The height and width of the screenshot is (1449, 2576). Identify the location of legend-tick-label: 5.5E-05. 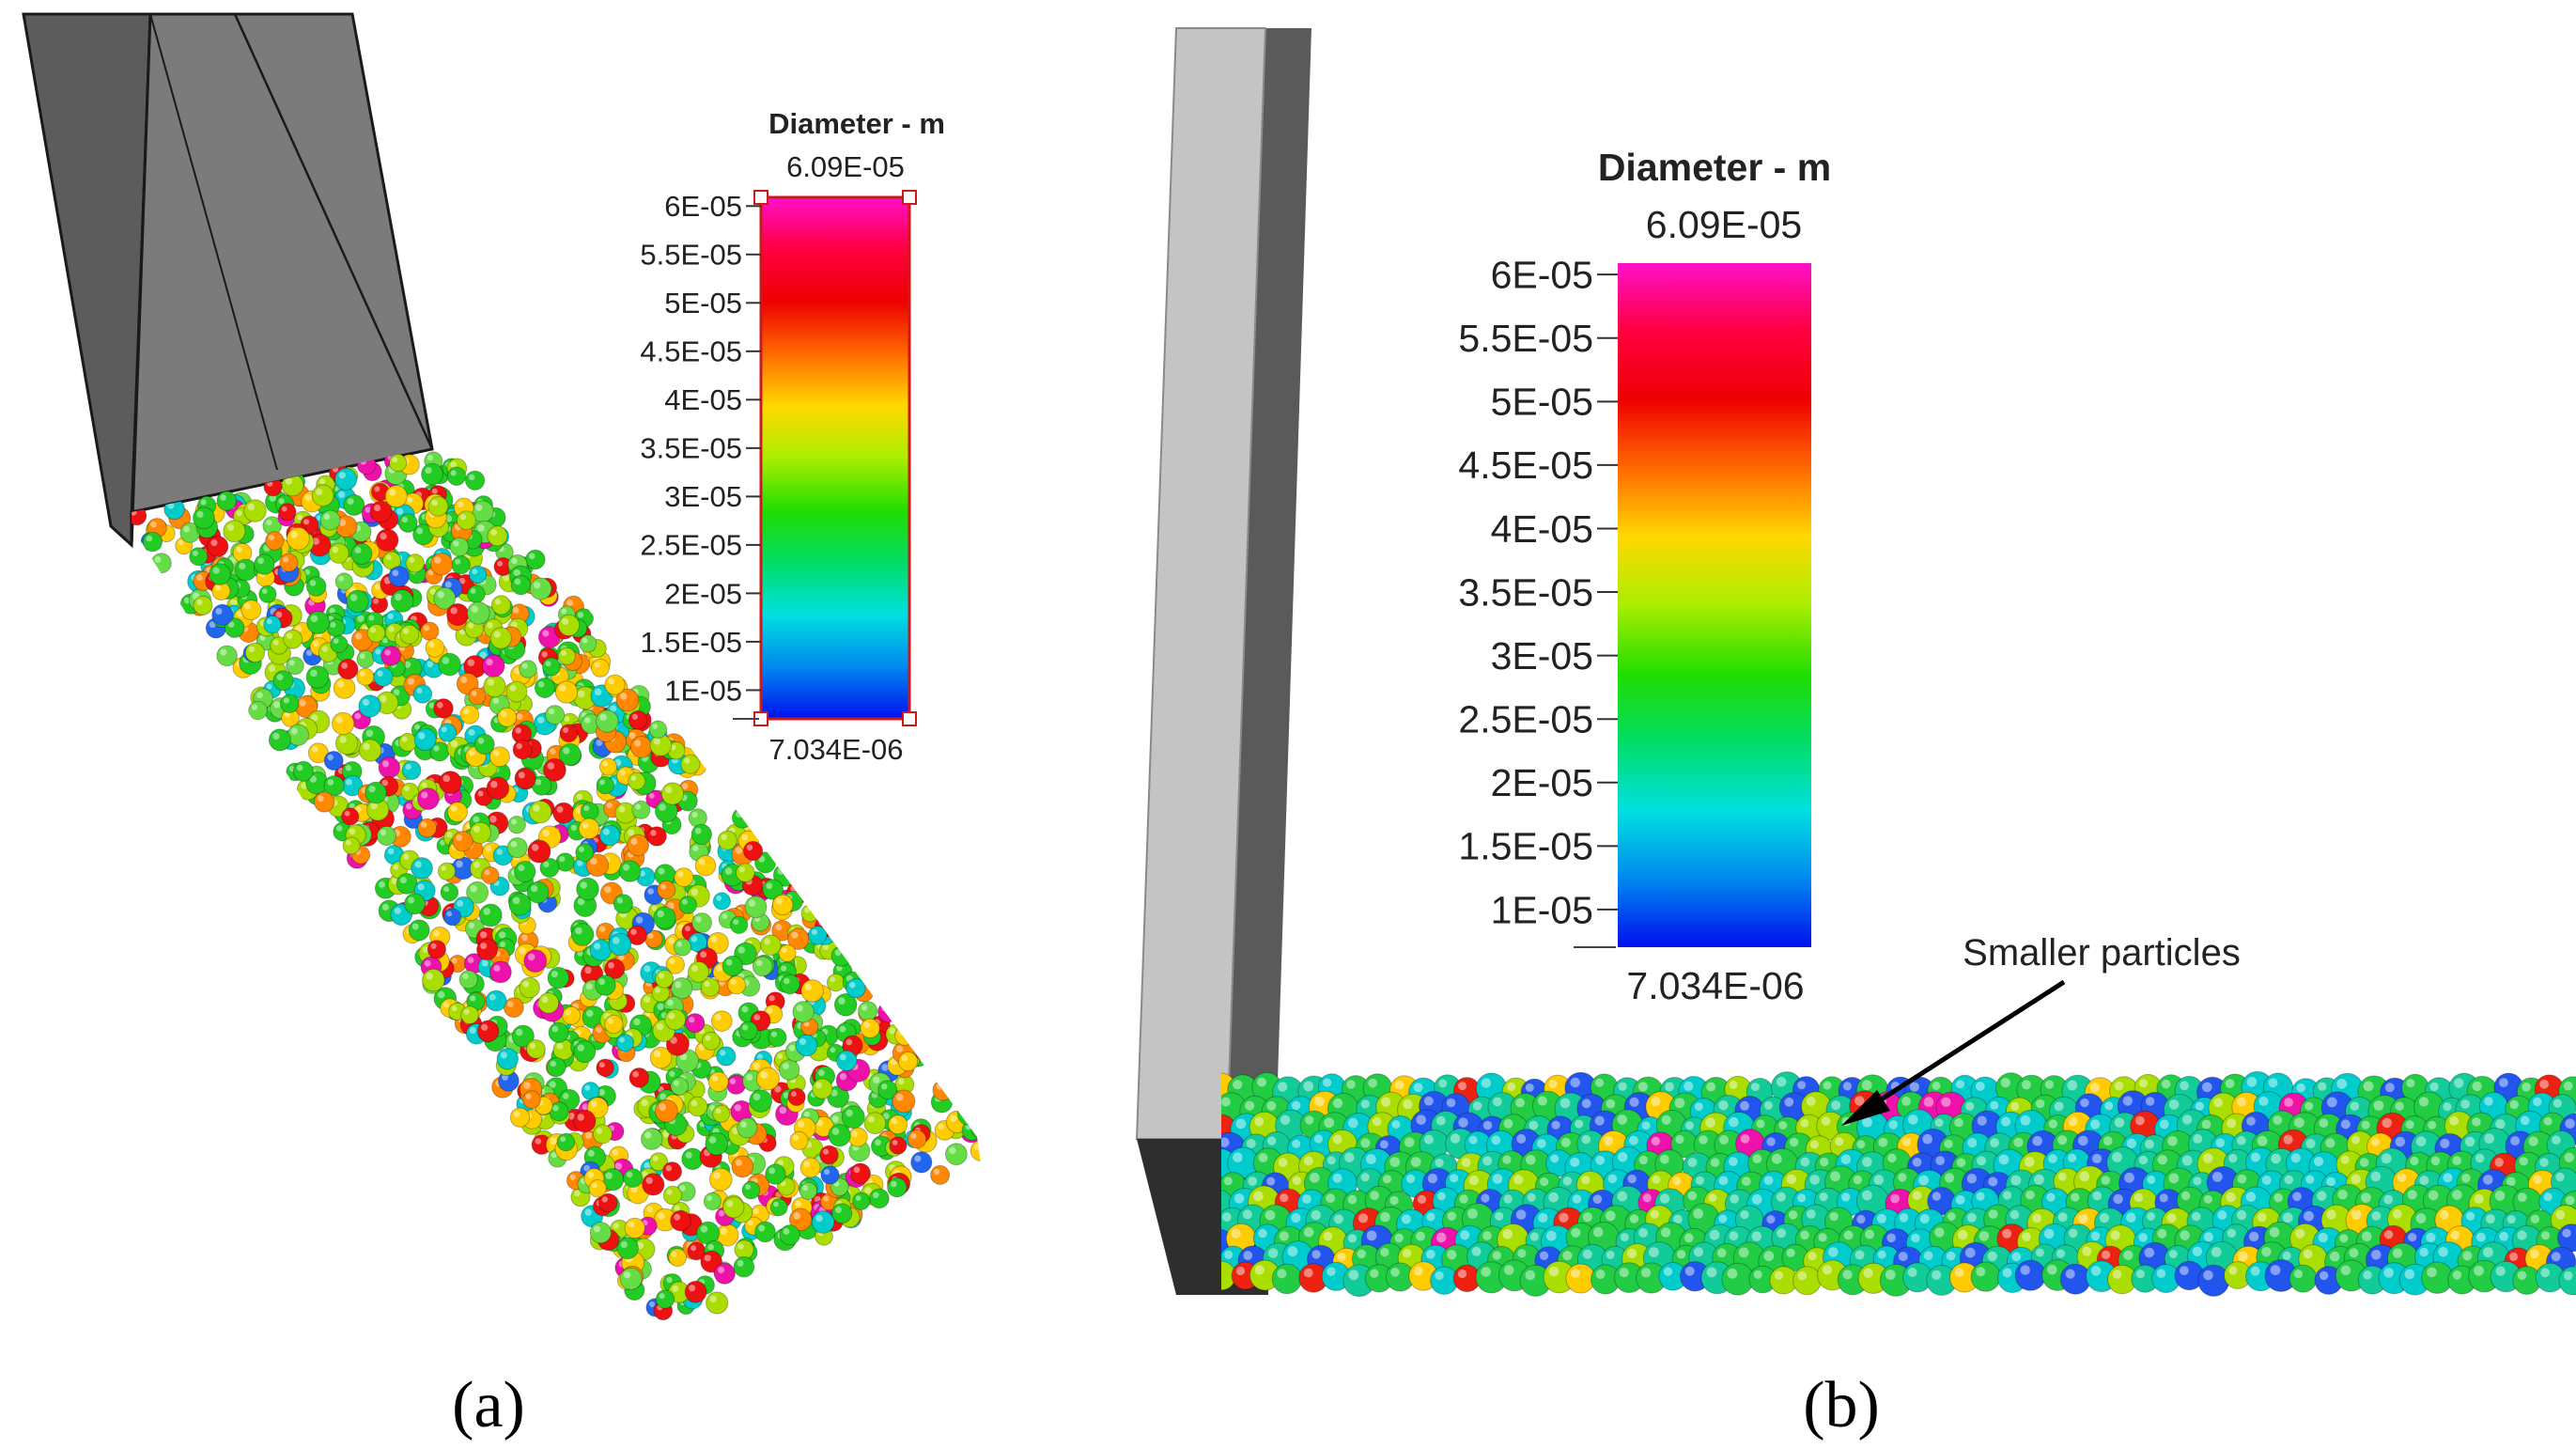
(1526, 338).